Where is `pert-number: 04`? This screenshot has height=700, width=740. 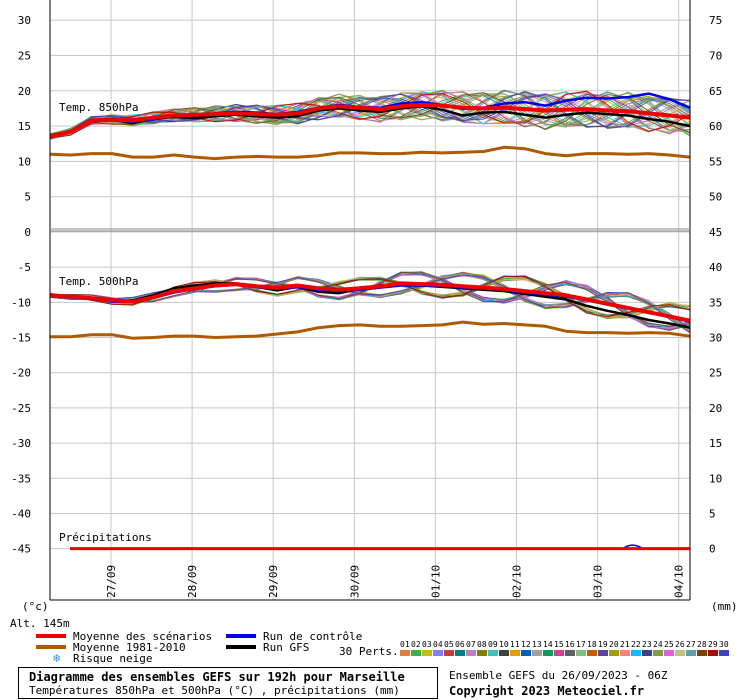 pert-number: 04 is located at coordinates (438, 644).